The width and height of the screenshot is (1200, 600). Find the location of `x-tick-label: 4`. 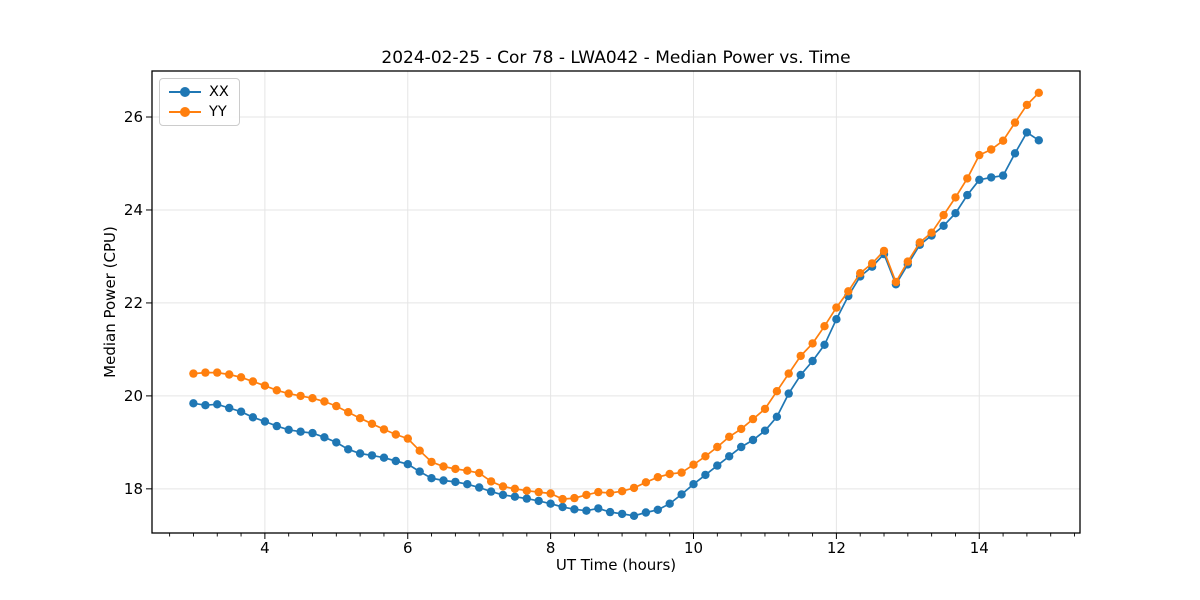

x-tick-label: 4 is located at coordinates (265, 548).